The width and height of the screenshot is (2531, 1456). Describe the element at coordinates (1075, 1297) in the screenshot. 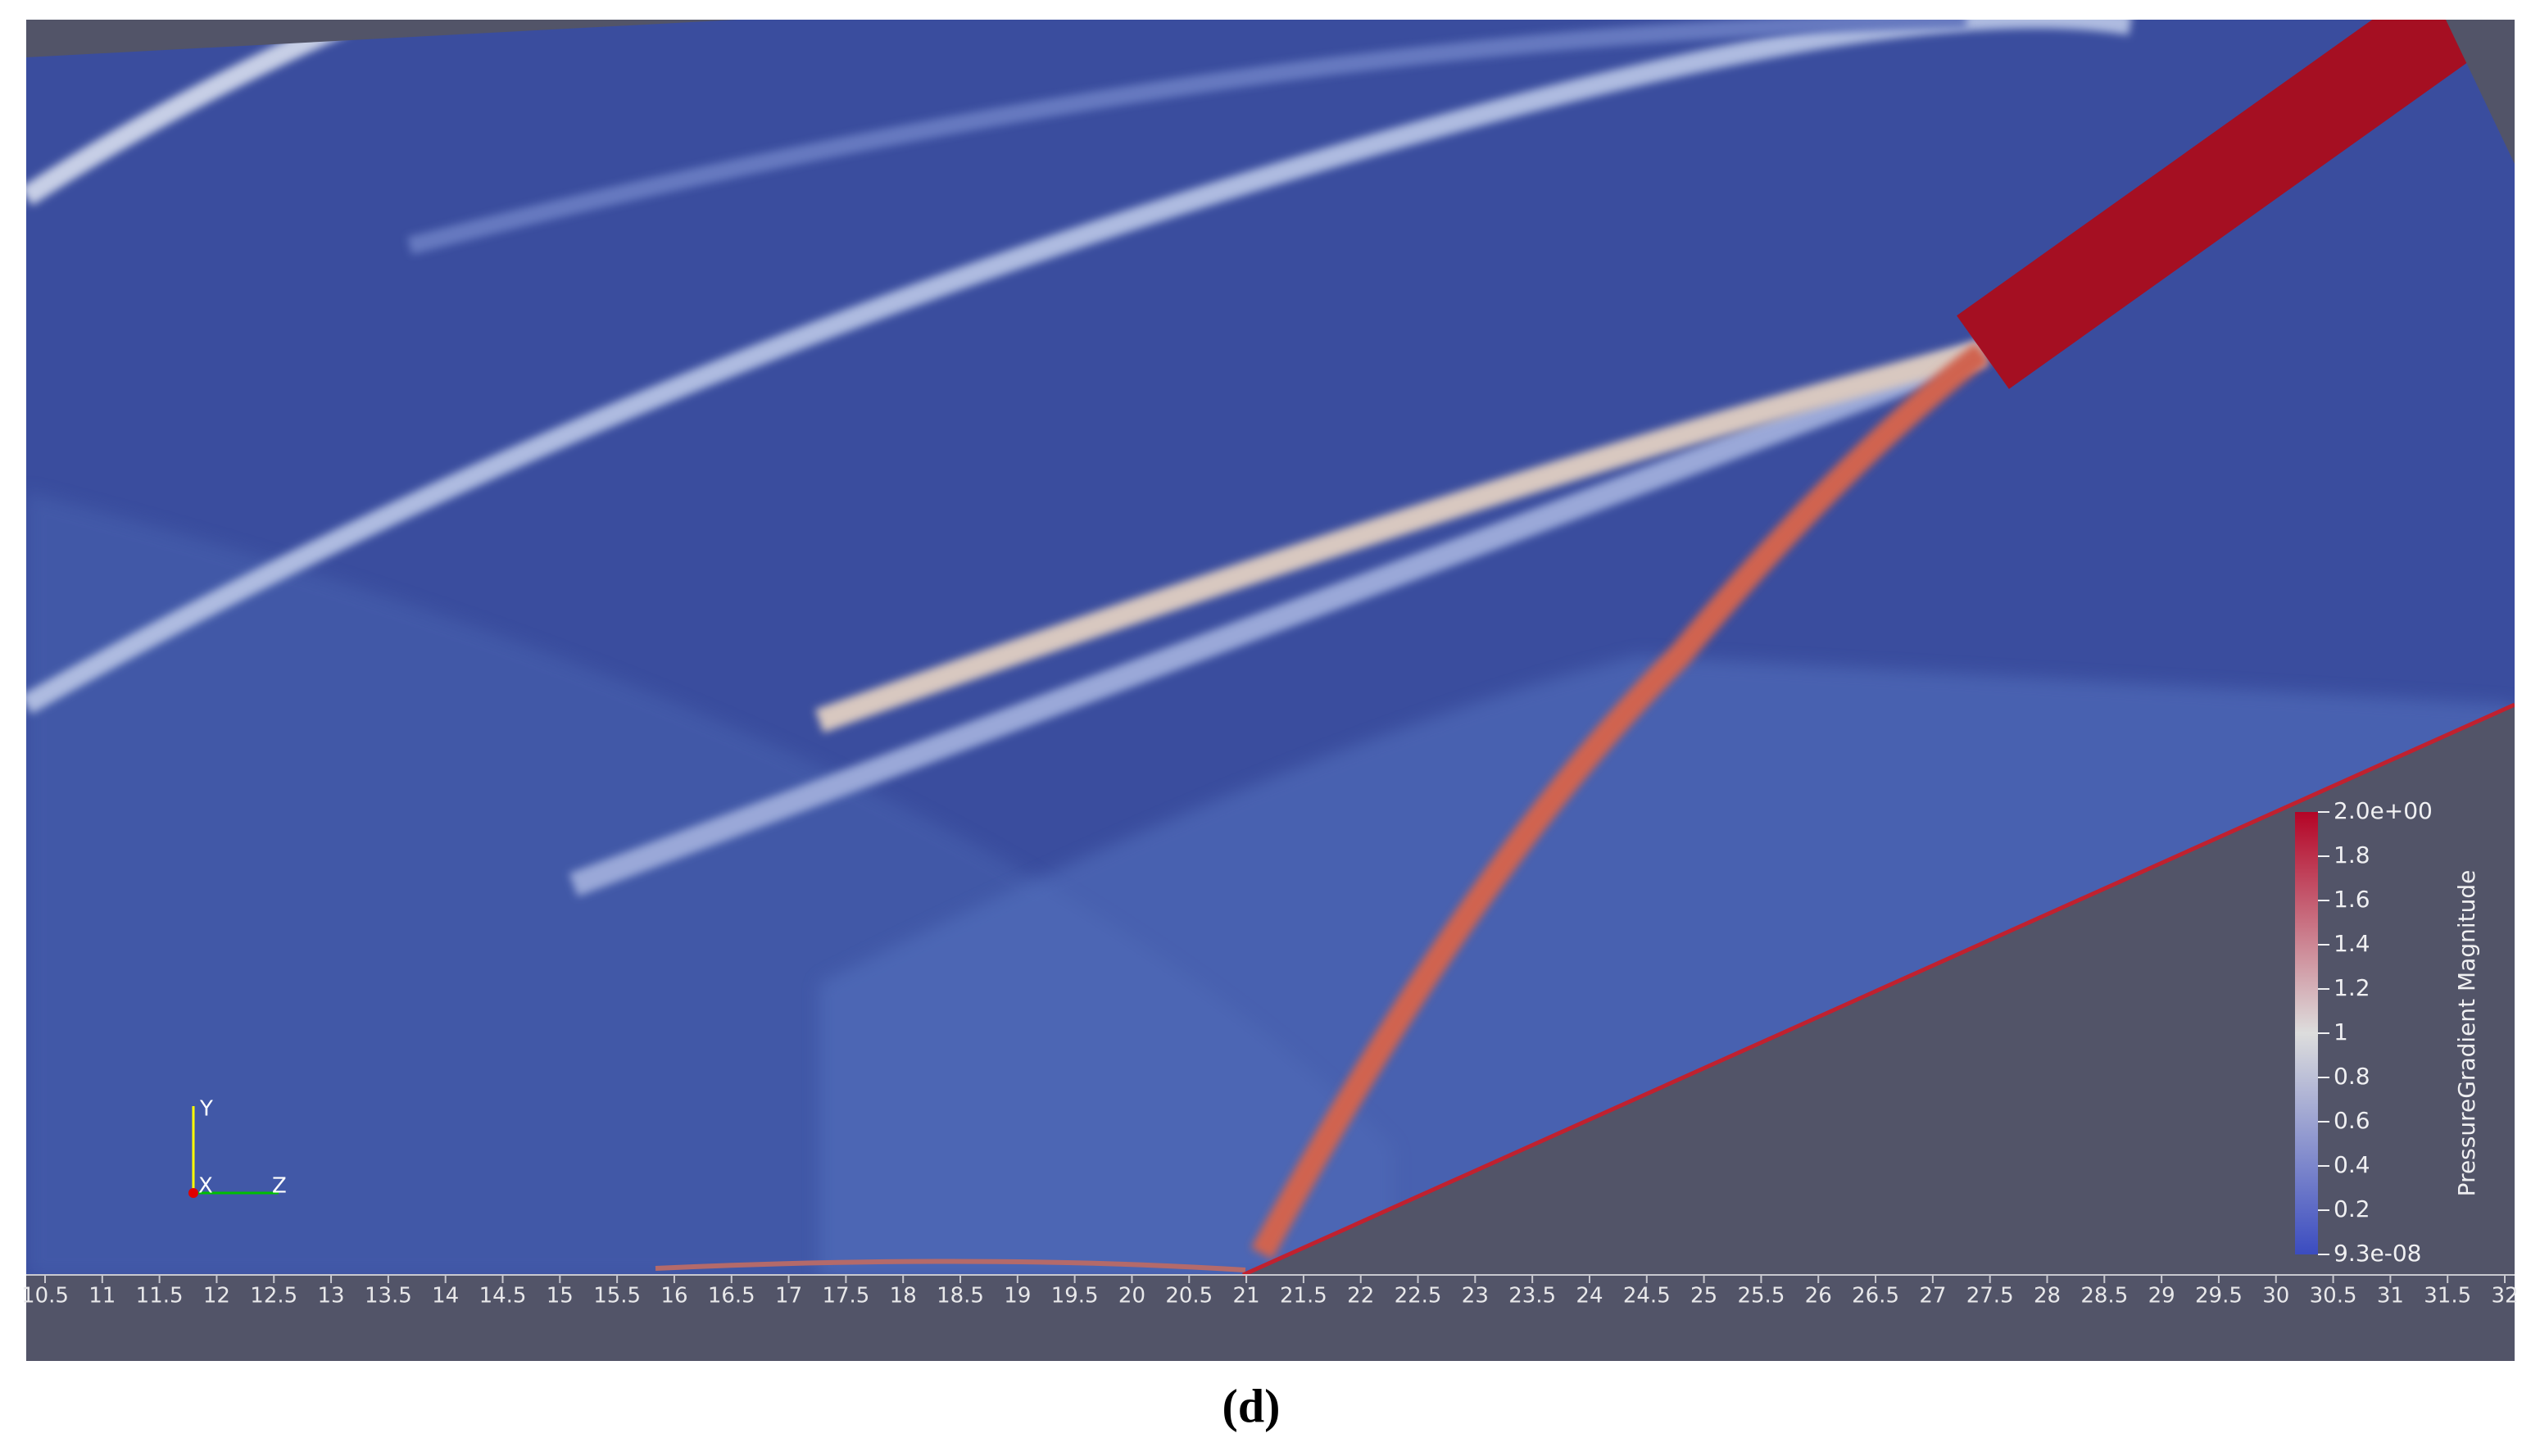

I see `x-tick-label: 19.5` at that location.